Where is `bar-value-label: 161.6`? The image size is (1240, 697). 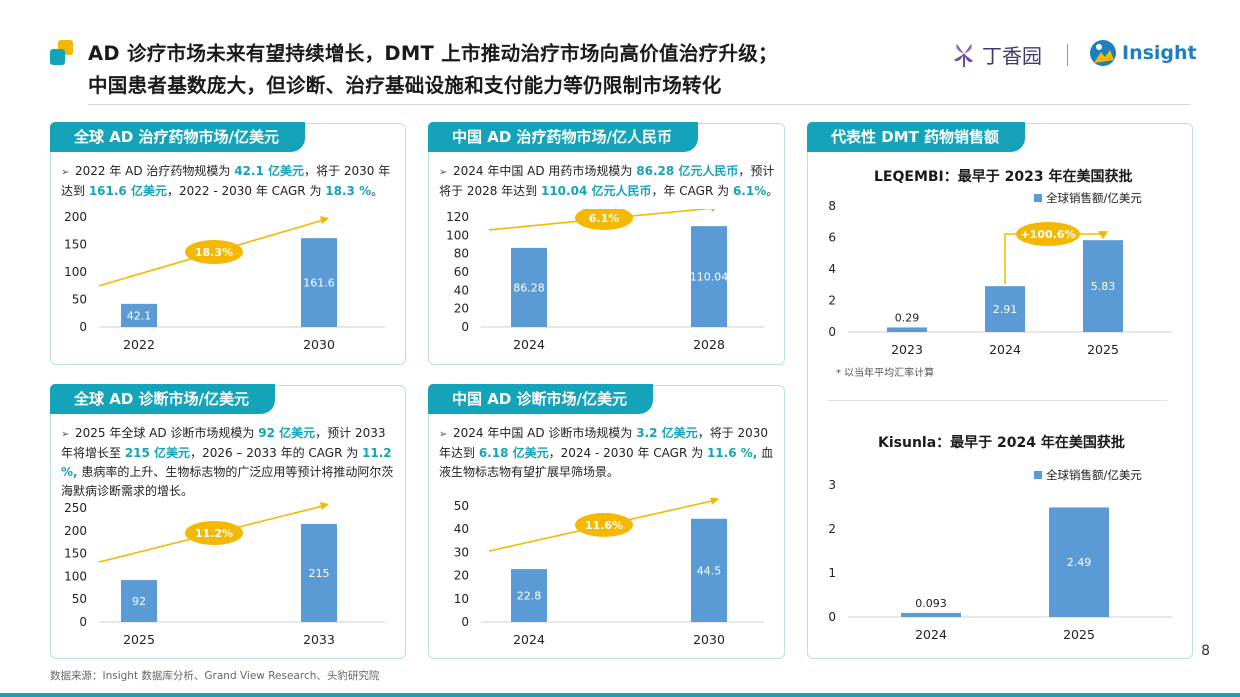
bar-value-label: 161.6 is located at coordinates (319, 283).